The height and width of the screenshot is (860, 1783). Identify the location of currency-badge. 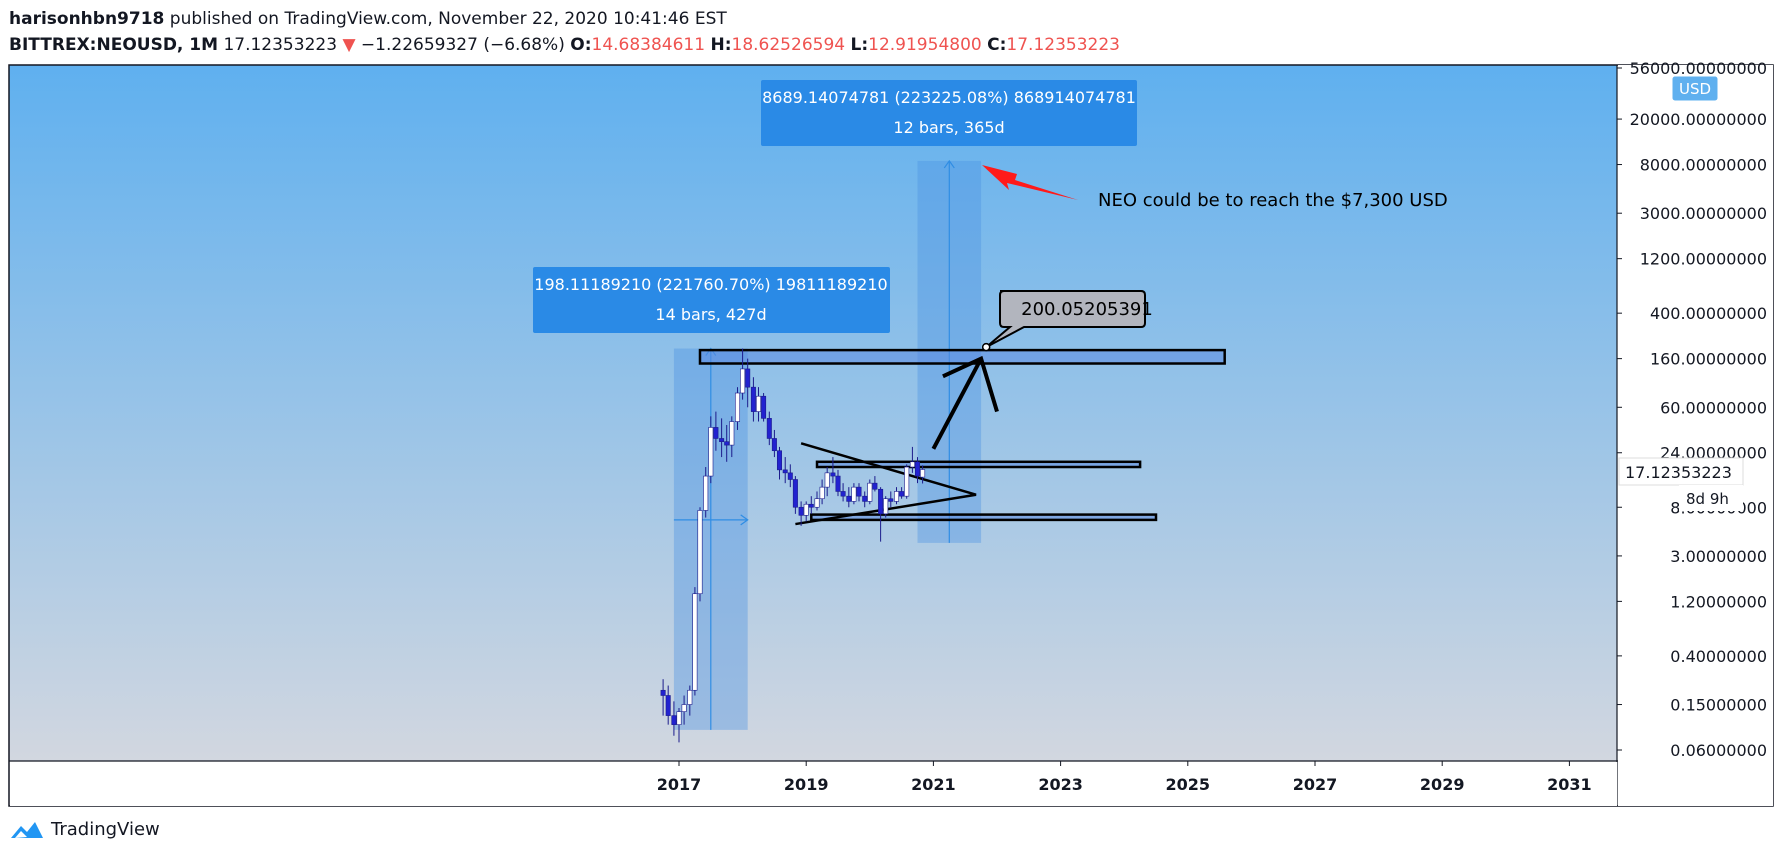
(1695, 88).